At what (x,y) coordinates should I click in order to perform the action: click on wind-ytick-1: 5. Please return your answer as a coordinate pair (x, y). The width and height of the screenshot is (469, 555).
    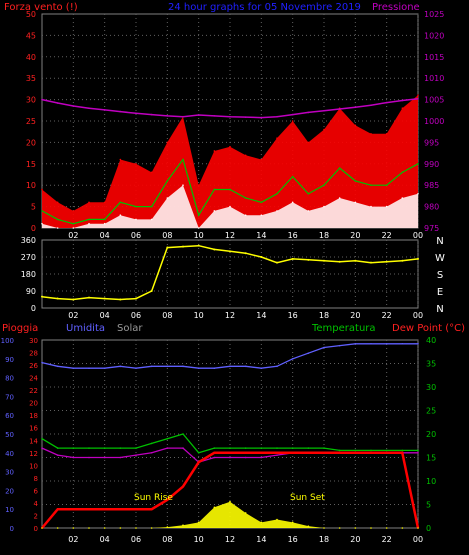
    Looking at the image, I should click on (33, 207).